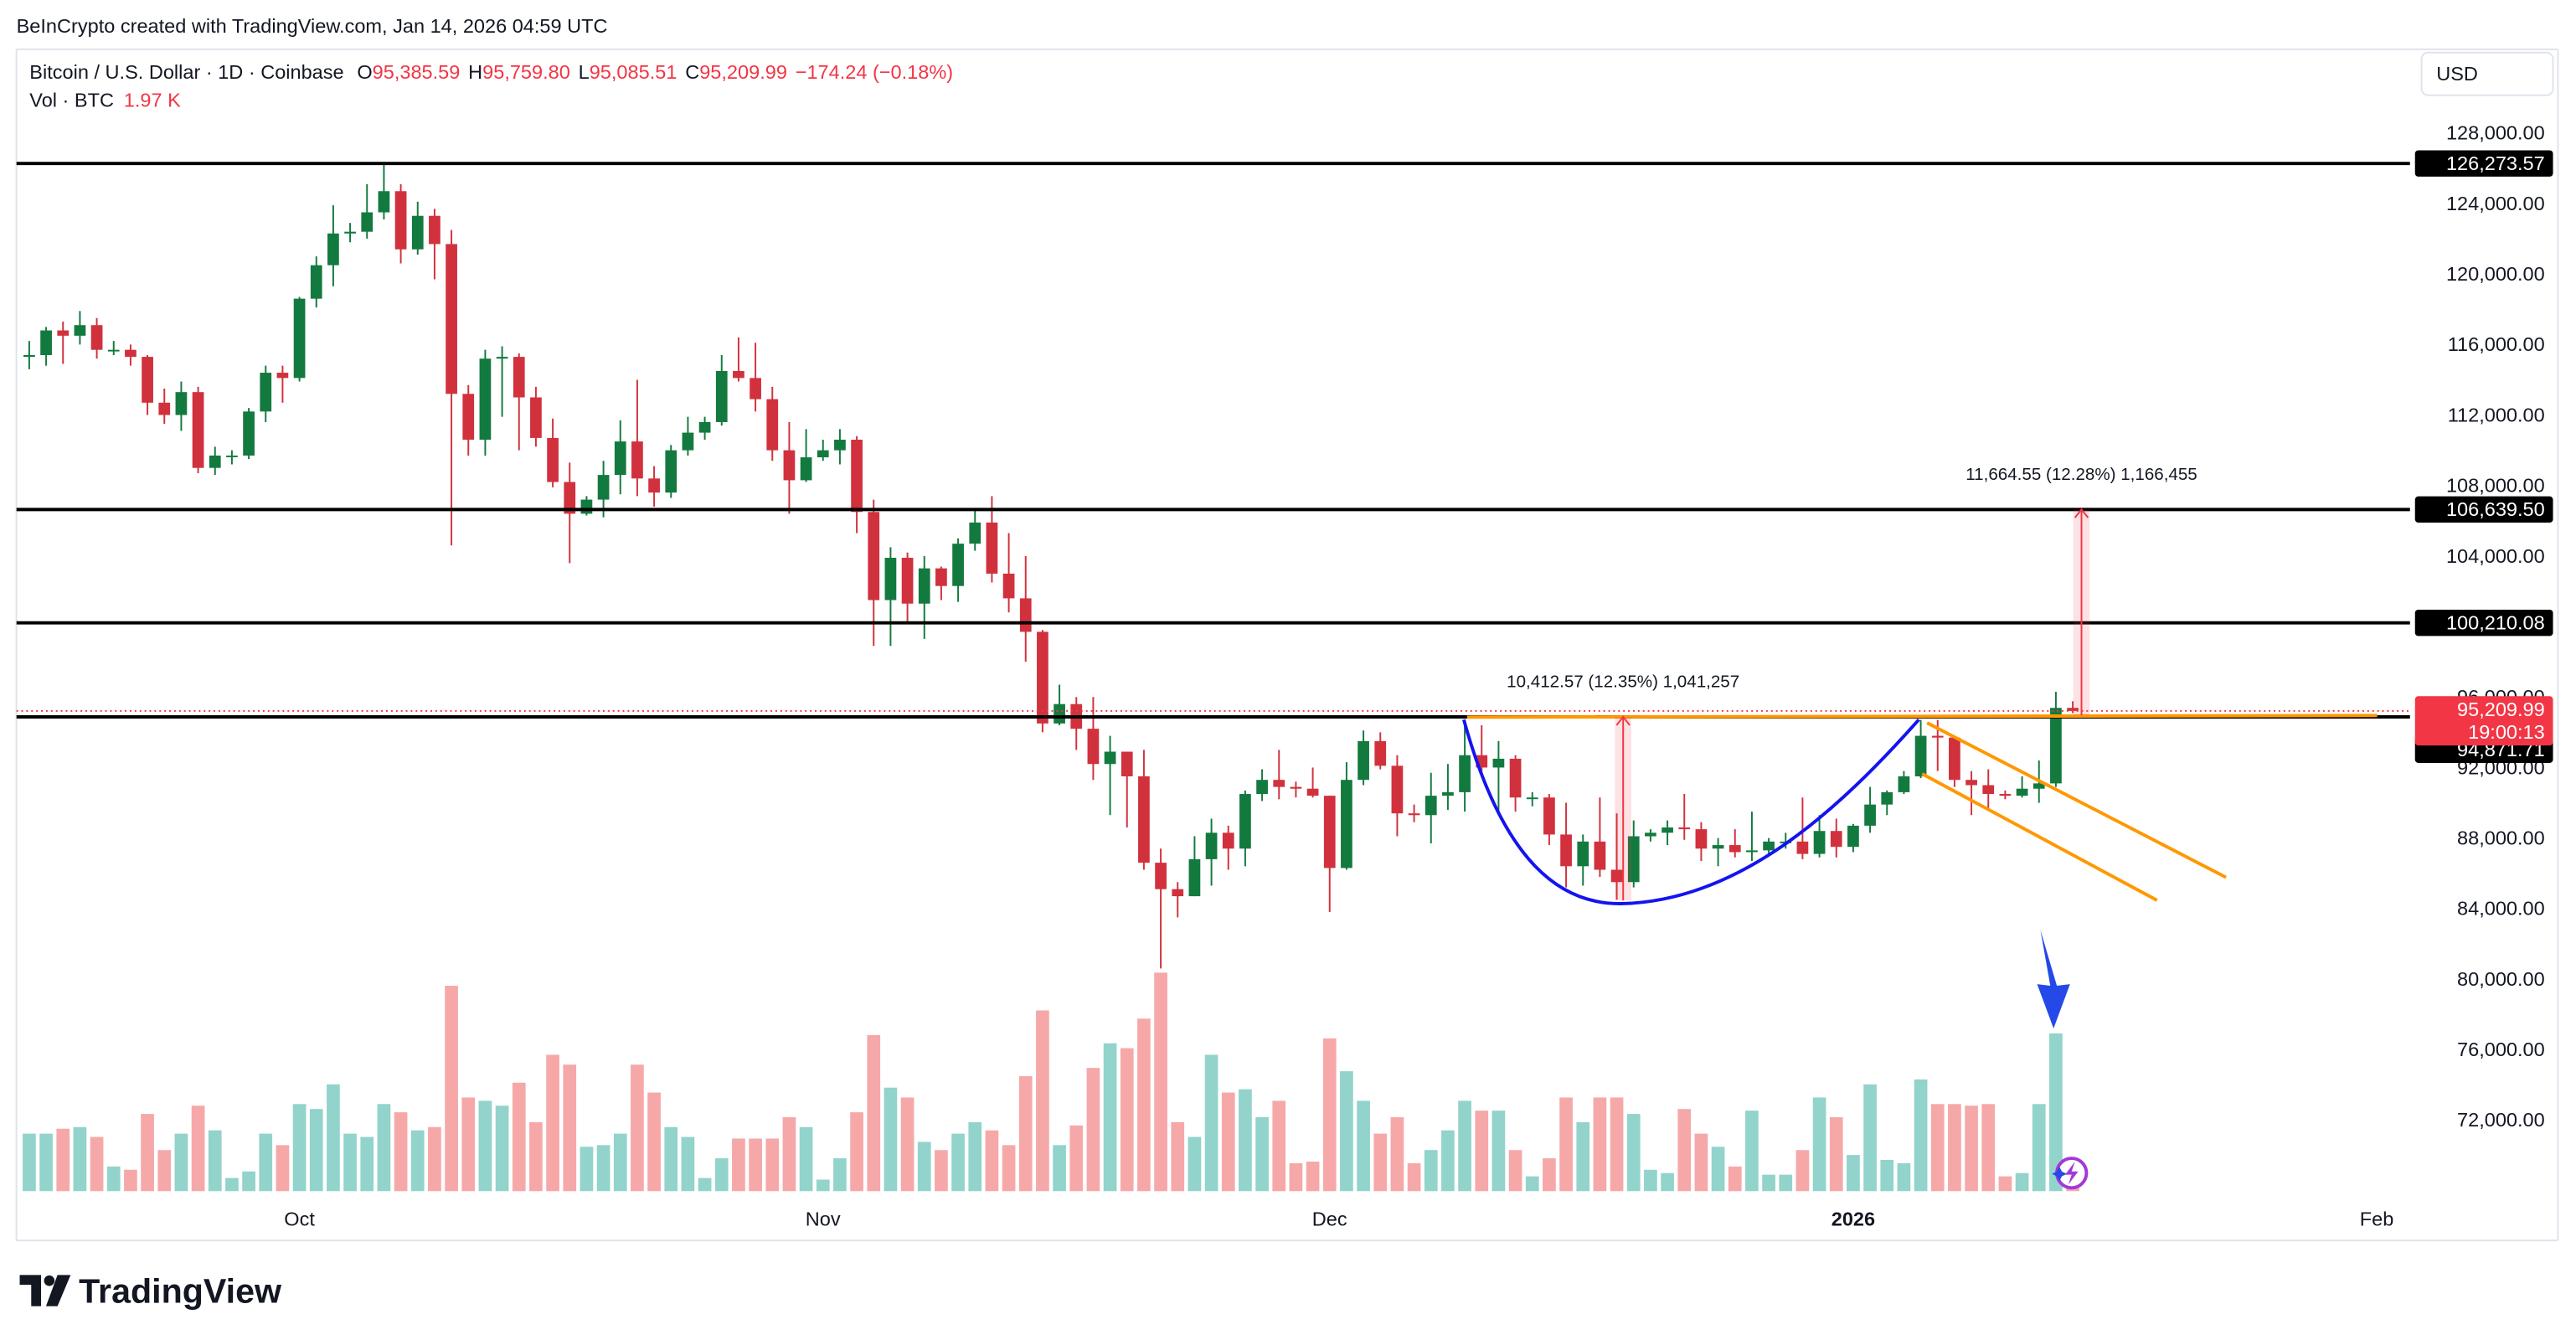  I want to click on y-tick-label: 116,000.00, so click(2496, 344).